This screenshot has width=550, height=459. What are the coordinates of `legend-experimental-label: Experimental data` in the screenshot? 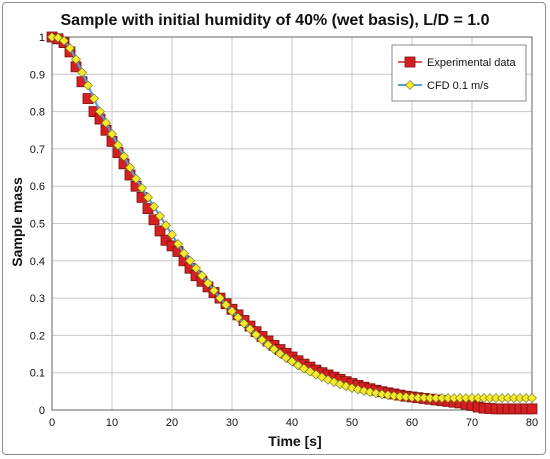 It's located at (472, 63).